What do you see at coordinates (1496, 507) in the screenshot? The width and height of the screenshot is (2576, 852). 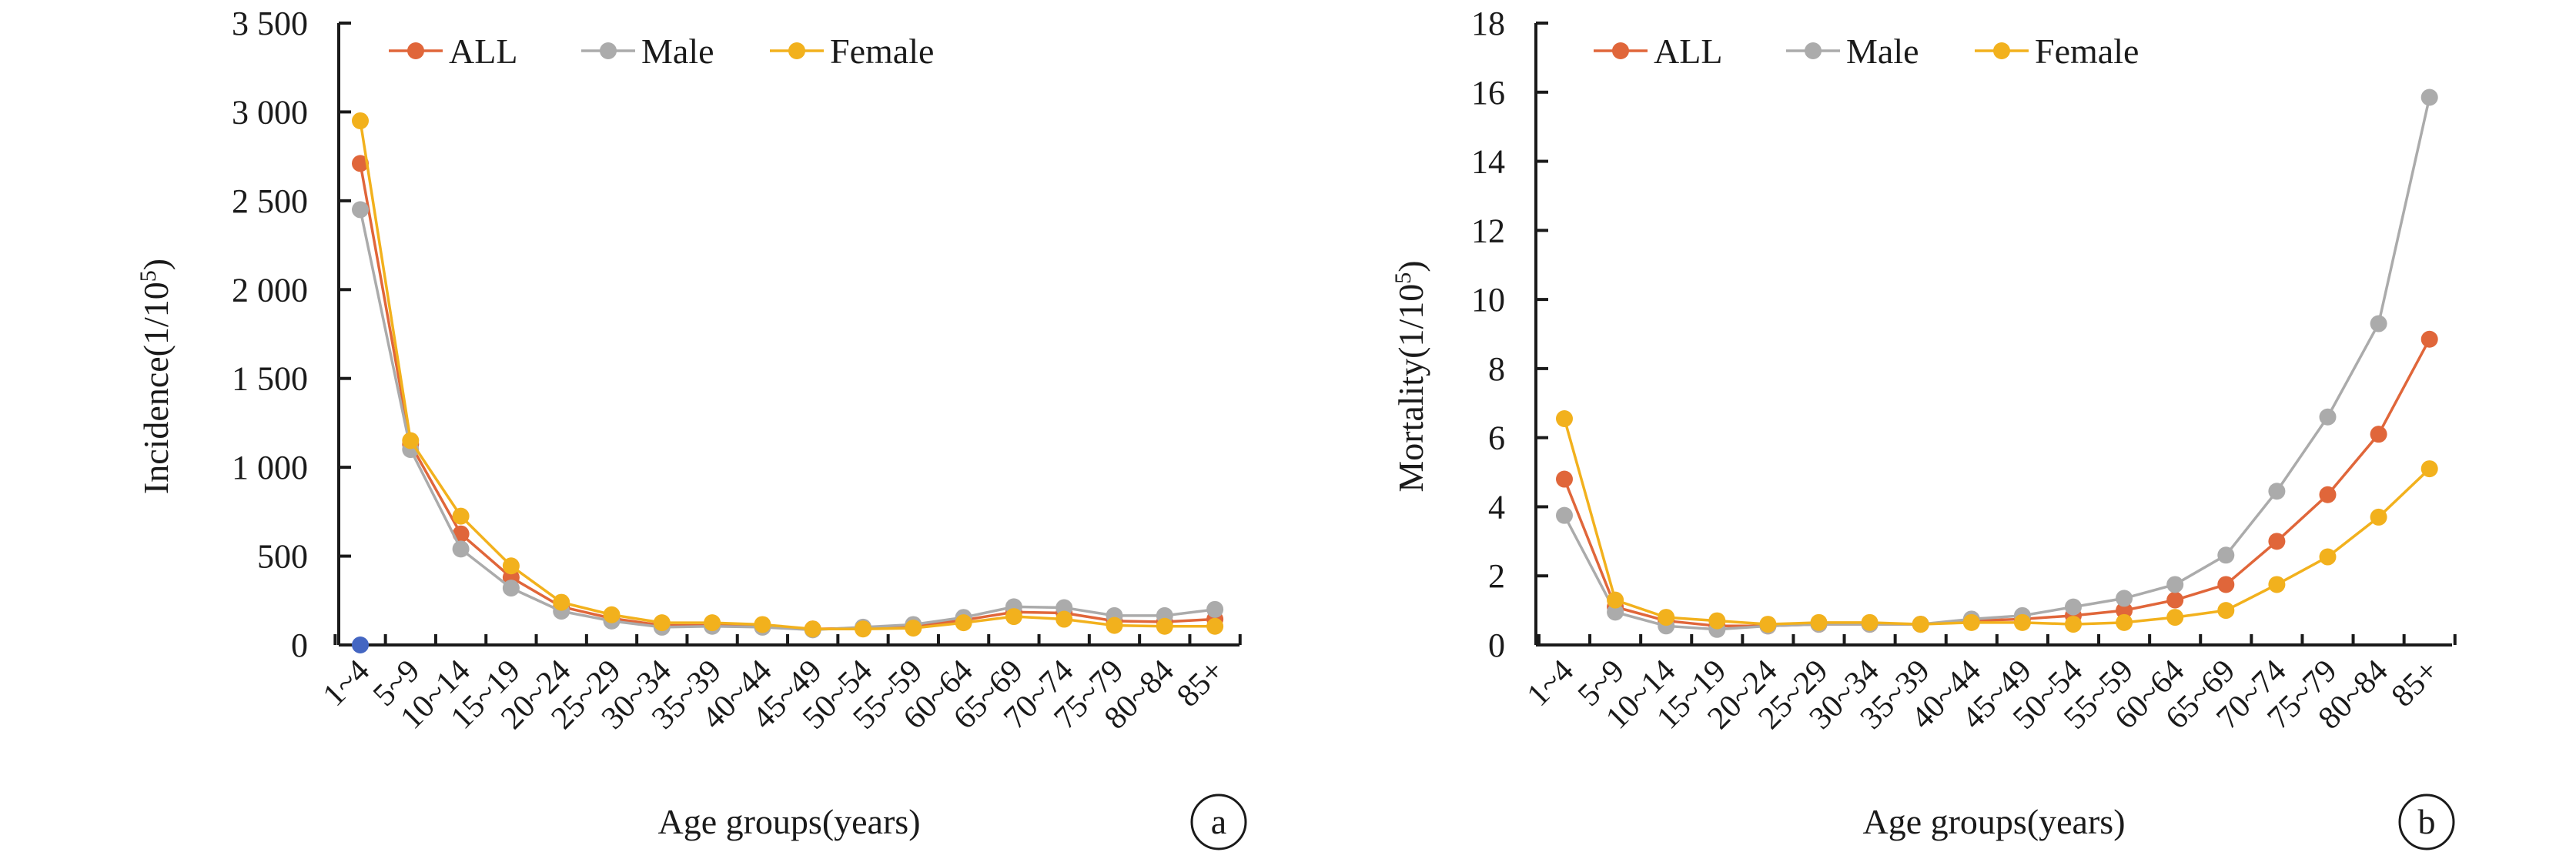 I see `y-tick-label: 4` at bounding box center [1496, 507].